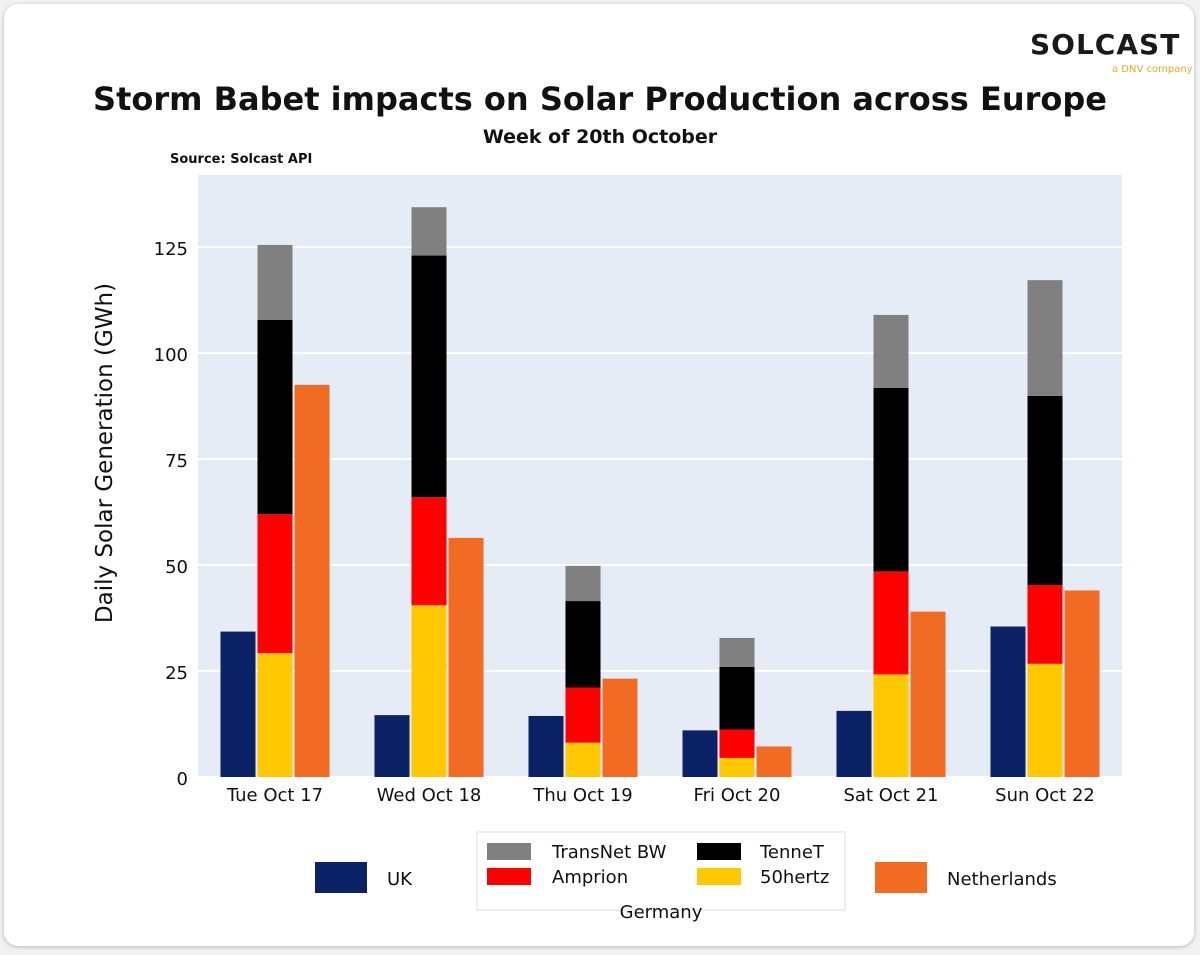 Image resolution: width=1200 pixels, height=955 pixels. I want to click on legend-uk-label: UK, so click(400, 879).